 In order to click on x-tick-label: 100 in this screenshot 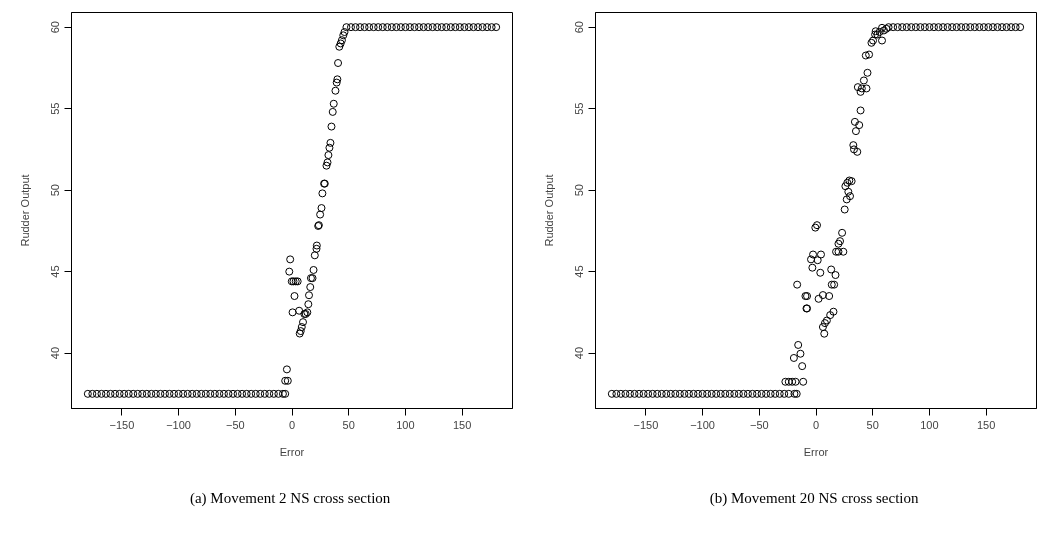, I will do `click(405, 424)`.